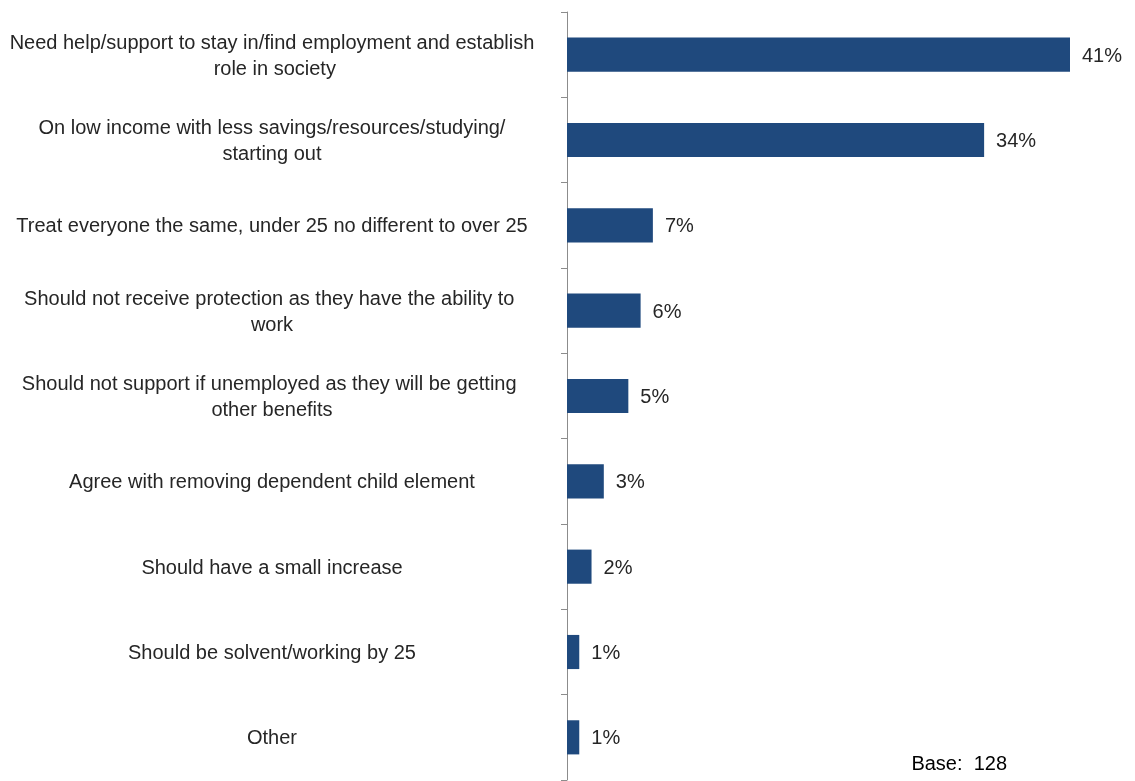 The image size is (1135, 781). I want to click on y-tick-label: Agree with removing dependent child element, so click(272, 481).